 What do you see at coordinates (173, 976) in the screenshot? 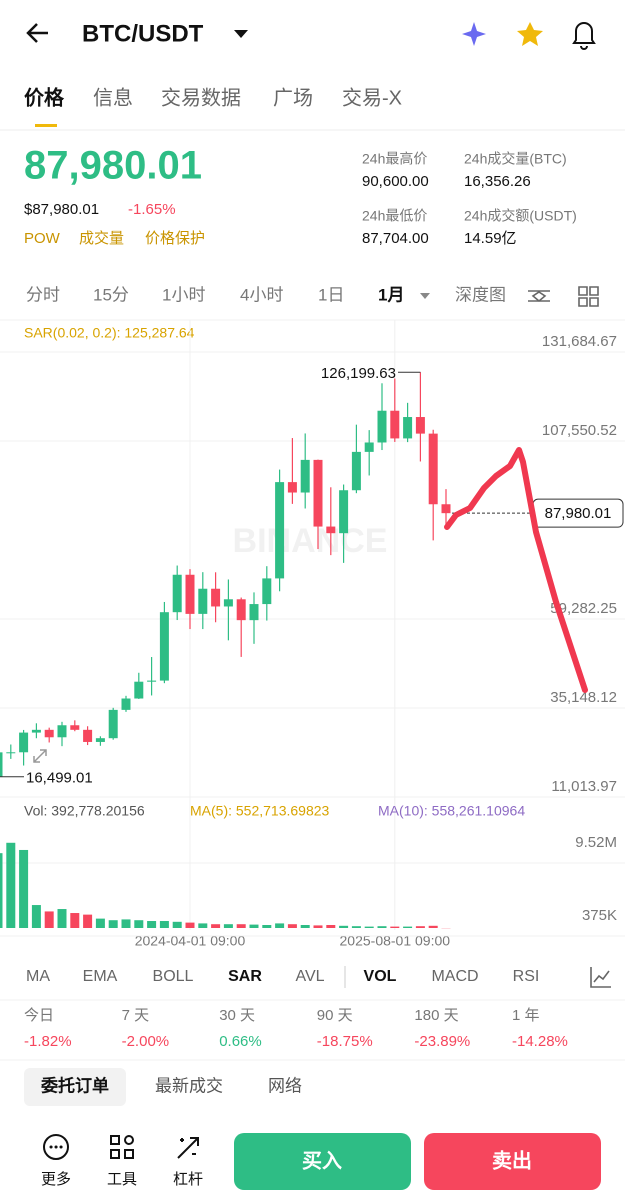
I see `indicator-tab: BOLL` at bounding box center [173, 976].